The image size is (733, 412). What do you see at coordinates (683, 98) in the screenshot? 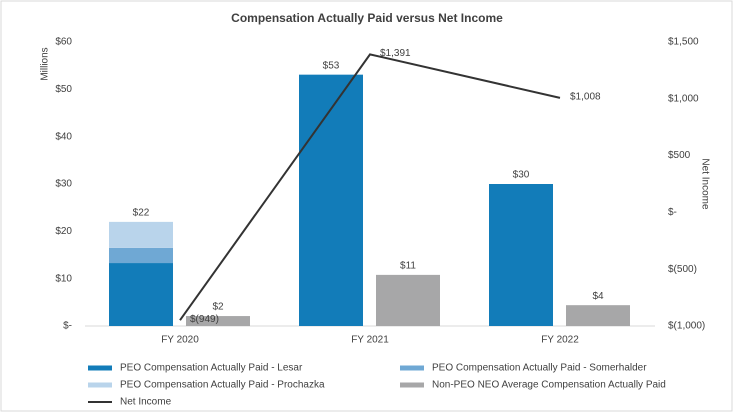
I see `y2-tick-label: $1,000` at bounding box center [683, 98].